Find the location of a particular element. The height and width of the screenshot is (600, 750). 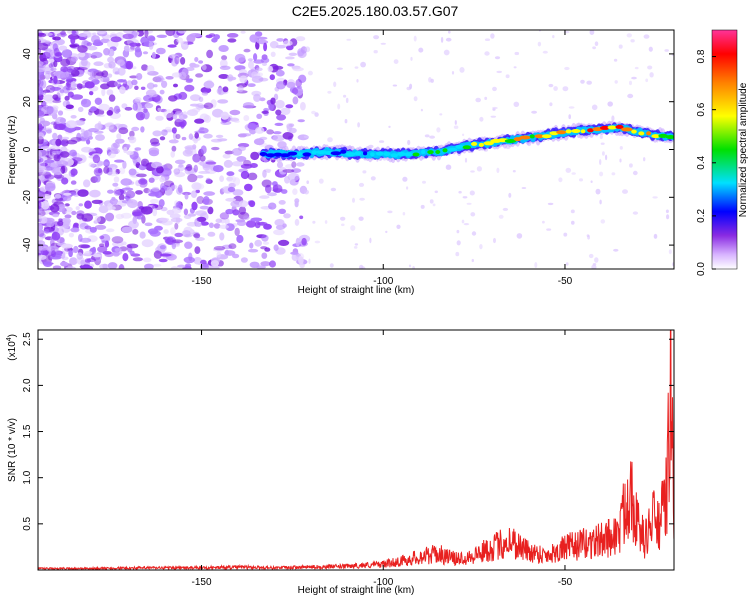

y-tick-label: -20 is located at coordinates (27, 197).